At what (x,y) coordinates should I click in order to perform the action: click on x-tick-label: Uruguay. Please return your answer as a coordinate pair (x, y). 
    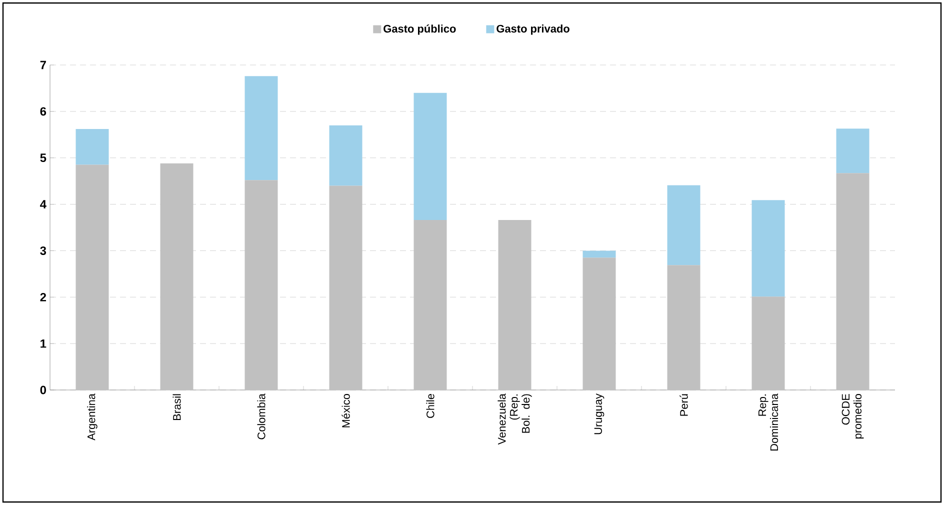
    Looking at the image, I should click on (599, 414).